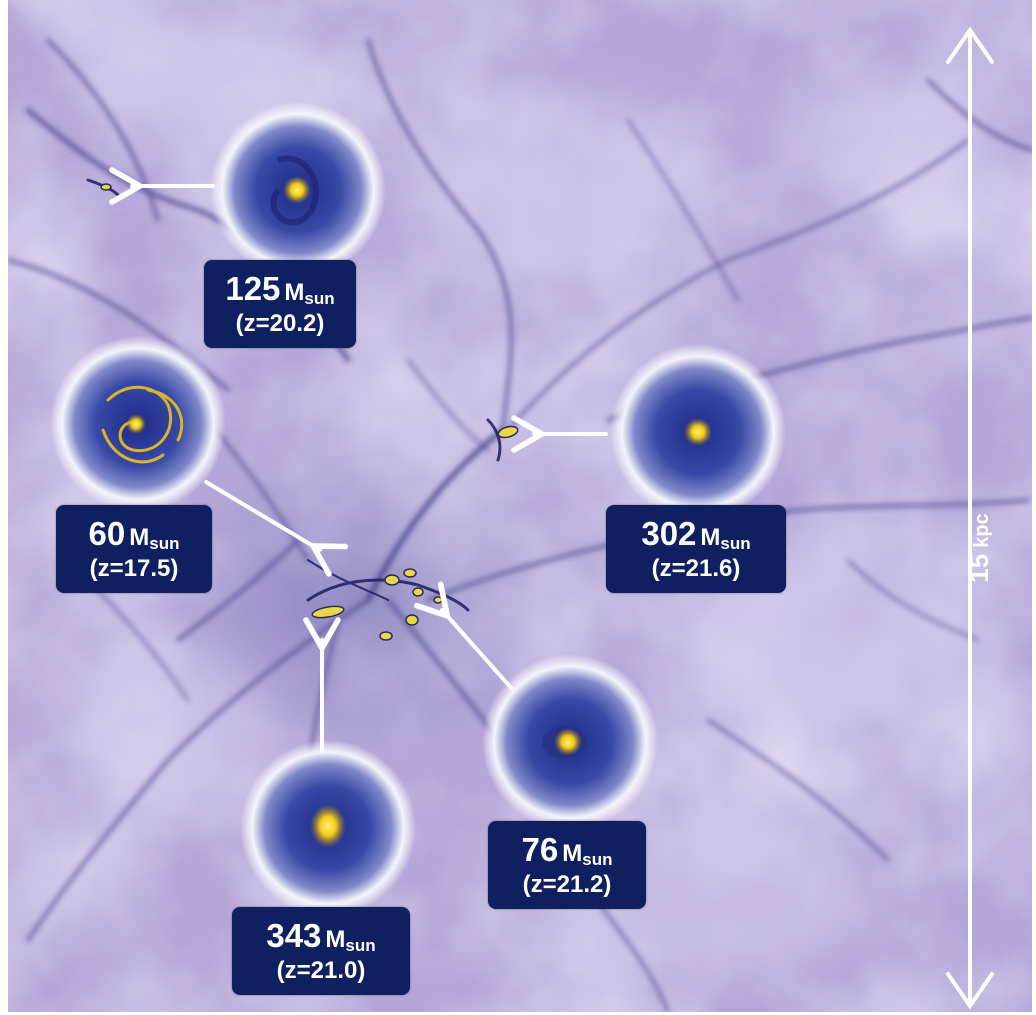 Image resolution: width=1036 pixels, height=1015 pixels. I want to click on halo-label-125: 125 Msun (z=20.2), so click(280, 304).